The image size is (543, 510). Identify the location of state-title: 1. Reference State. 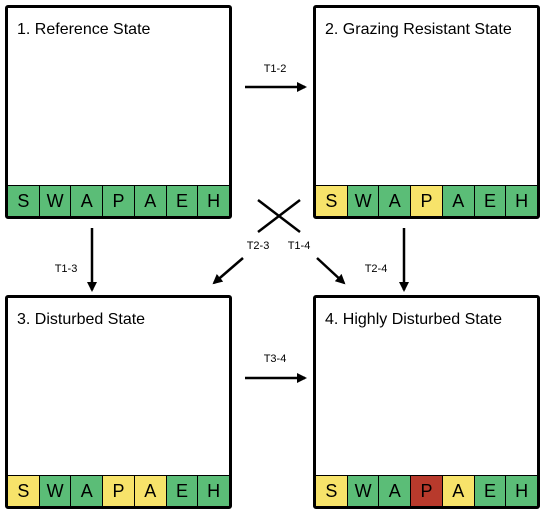
(84, 29).